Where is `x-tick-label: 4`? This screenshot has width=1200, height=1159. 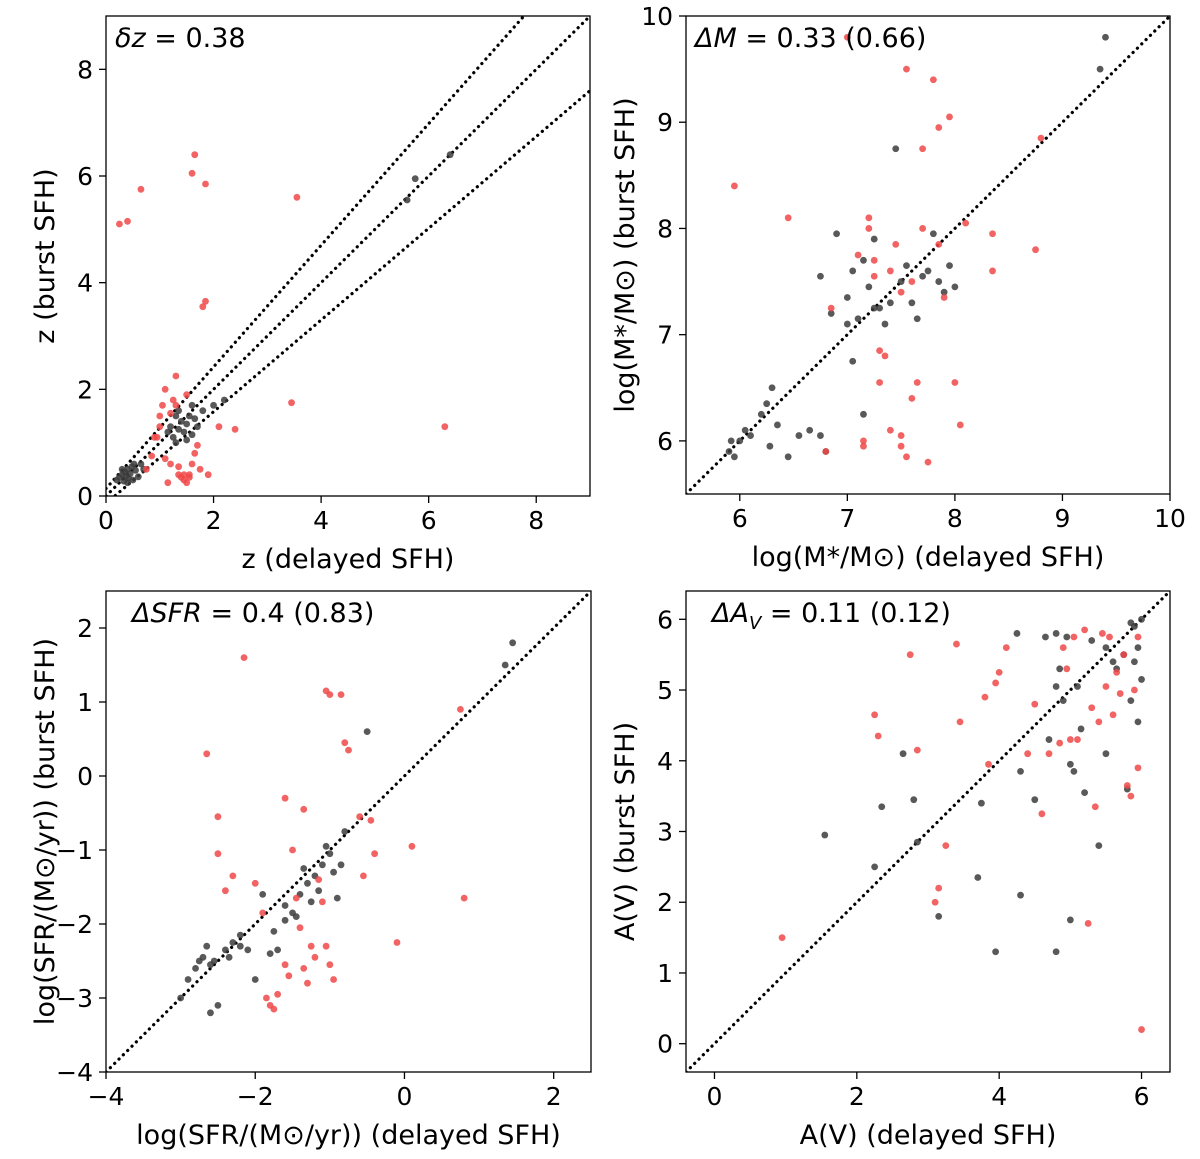 x-tick-label: 4 is located at coordinates (321, 520).